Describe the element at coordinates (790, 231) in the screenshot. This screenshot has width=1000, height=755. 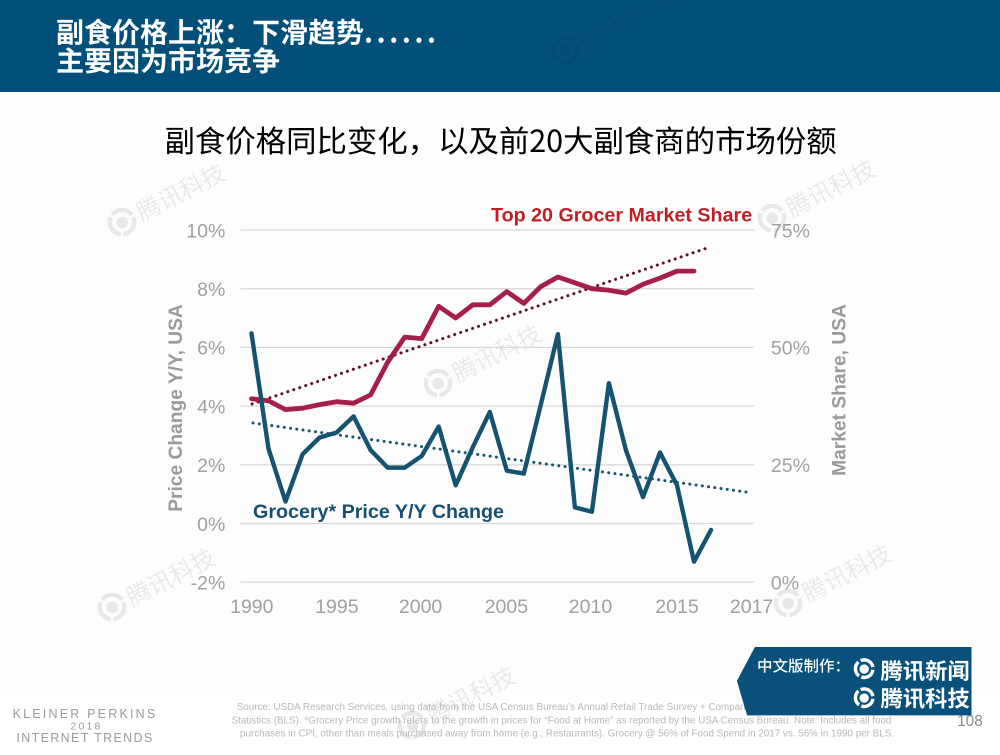
I see `svg-text: 75%` at that location.